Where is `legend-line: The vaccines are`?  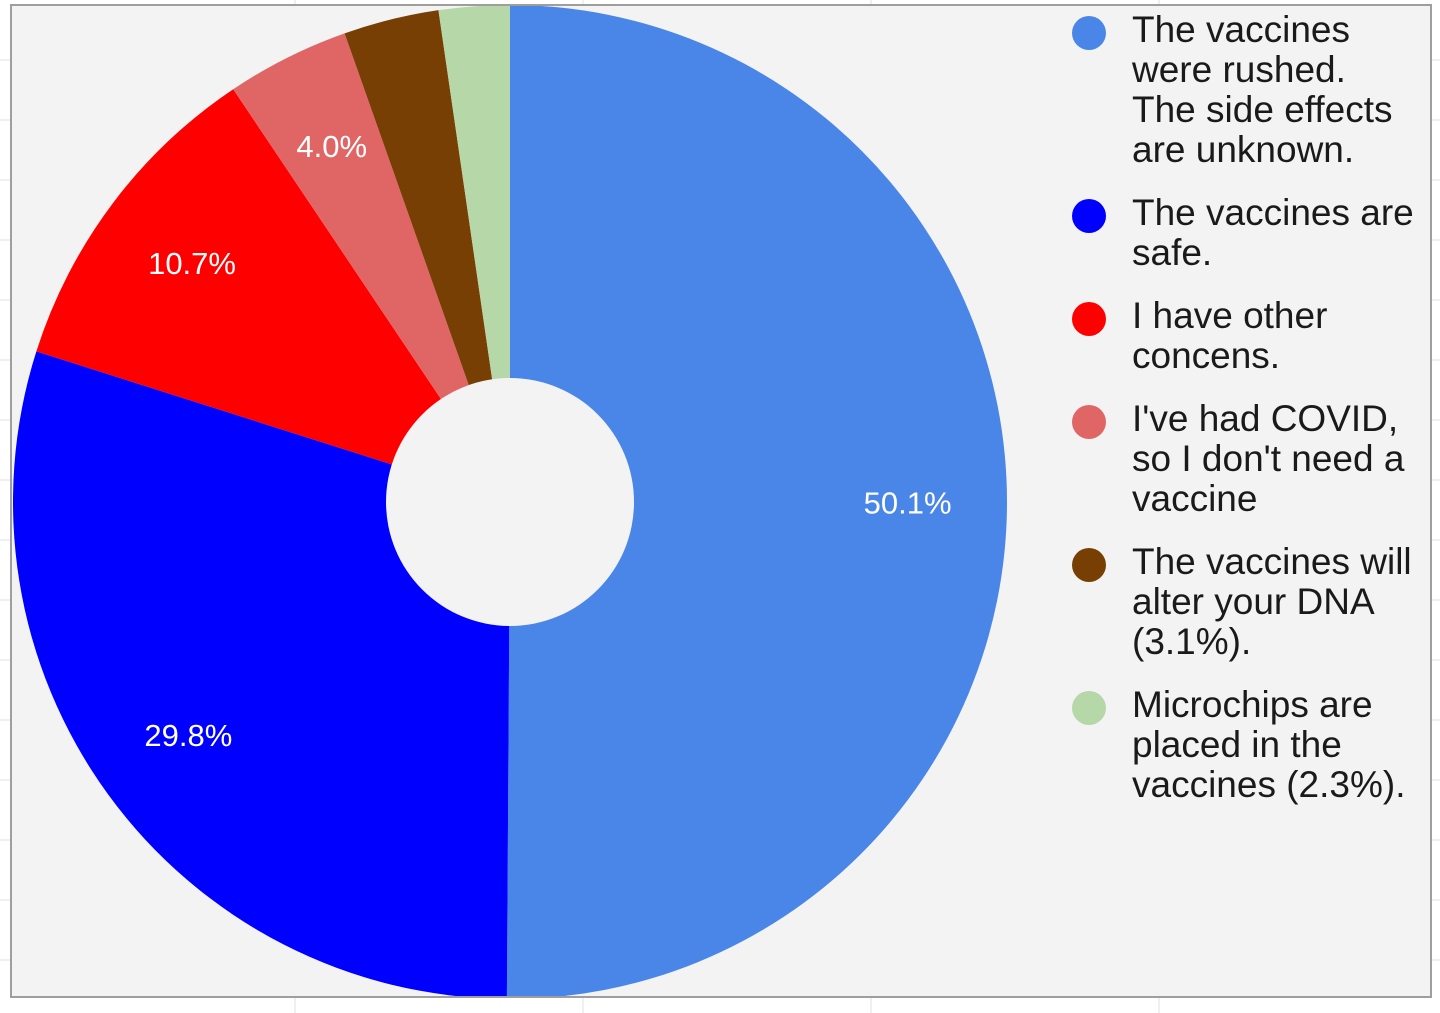 legend-line: The vaccines are is located at coordinates (1273, 212).